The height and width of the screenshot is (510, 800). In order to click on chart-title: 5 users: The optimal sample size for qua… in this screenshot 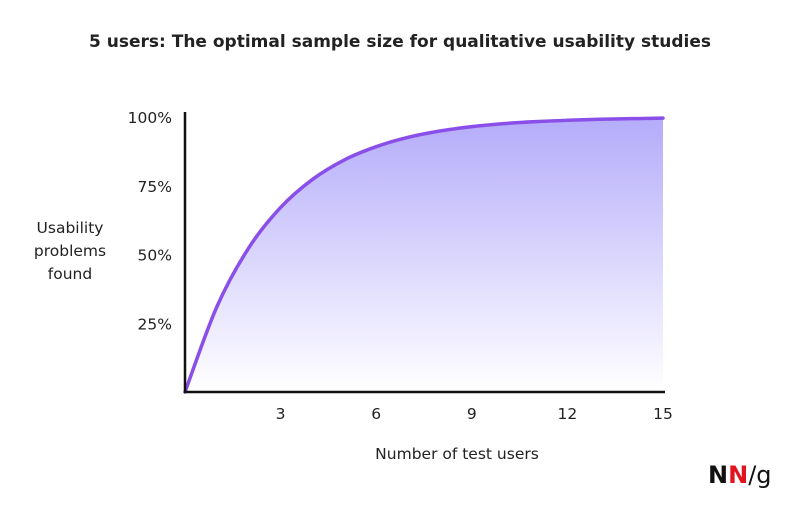, I will do `click(400, 42)`.